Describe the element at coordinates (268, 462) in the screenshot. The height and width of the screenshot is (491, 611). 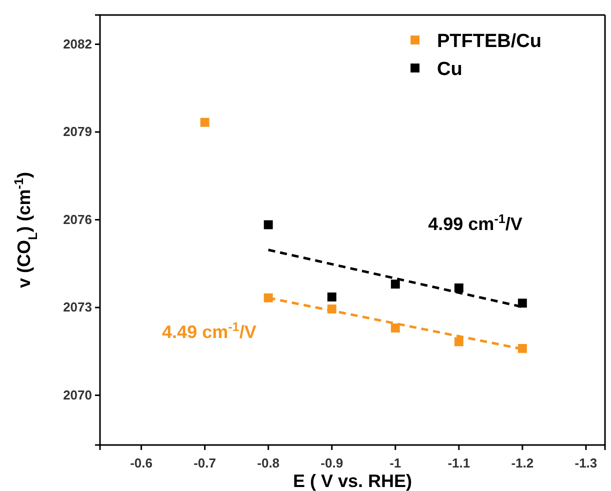
I see `x-tick-label: -0.8` at that location.